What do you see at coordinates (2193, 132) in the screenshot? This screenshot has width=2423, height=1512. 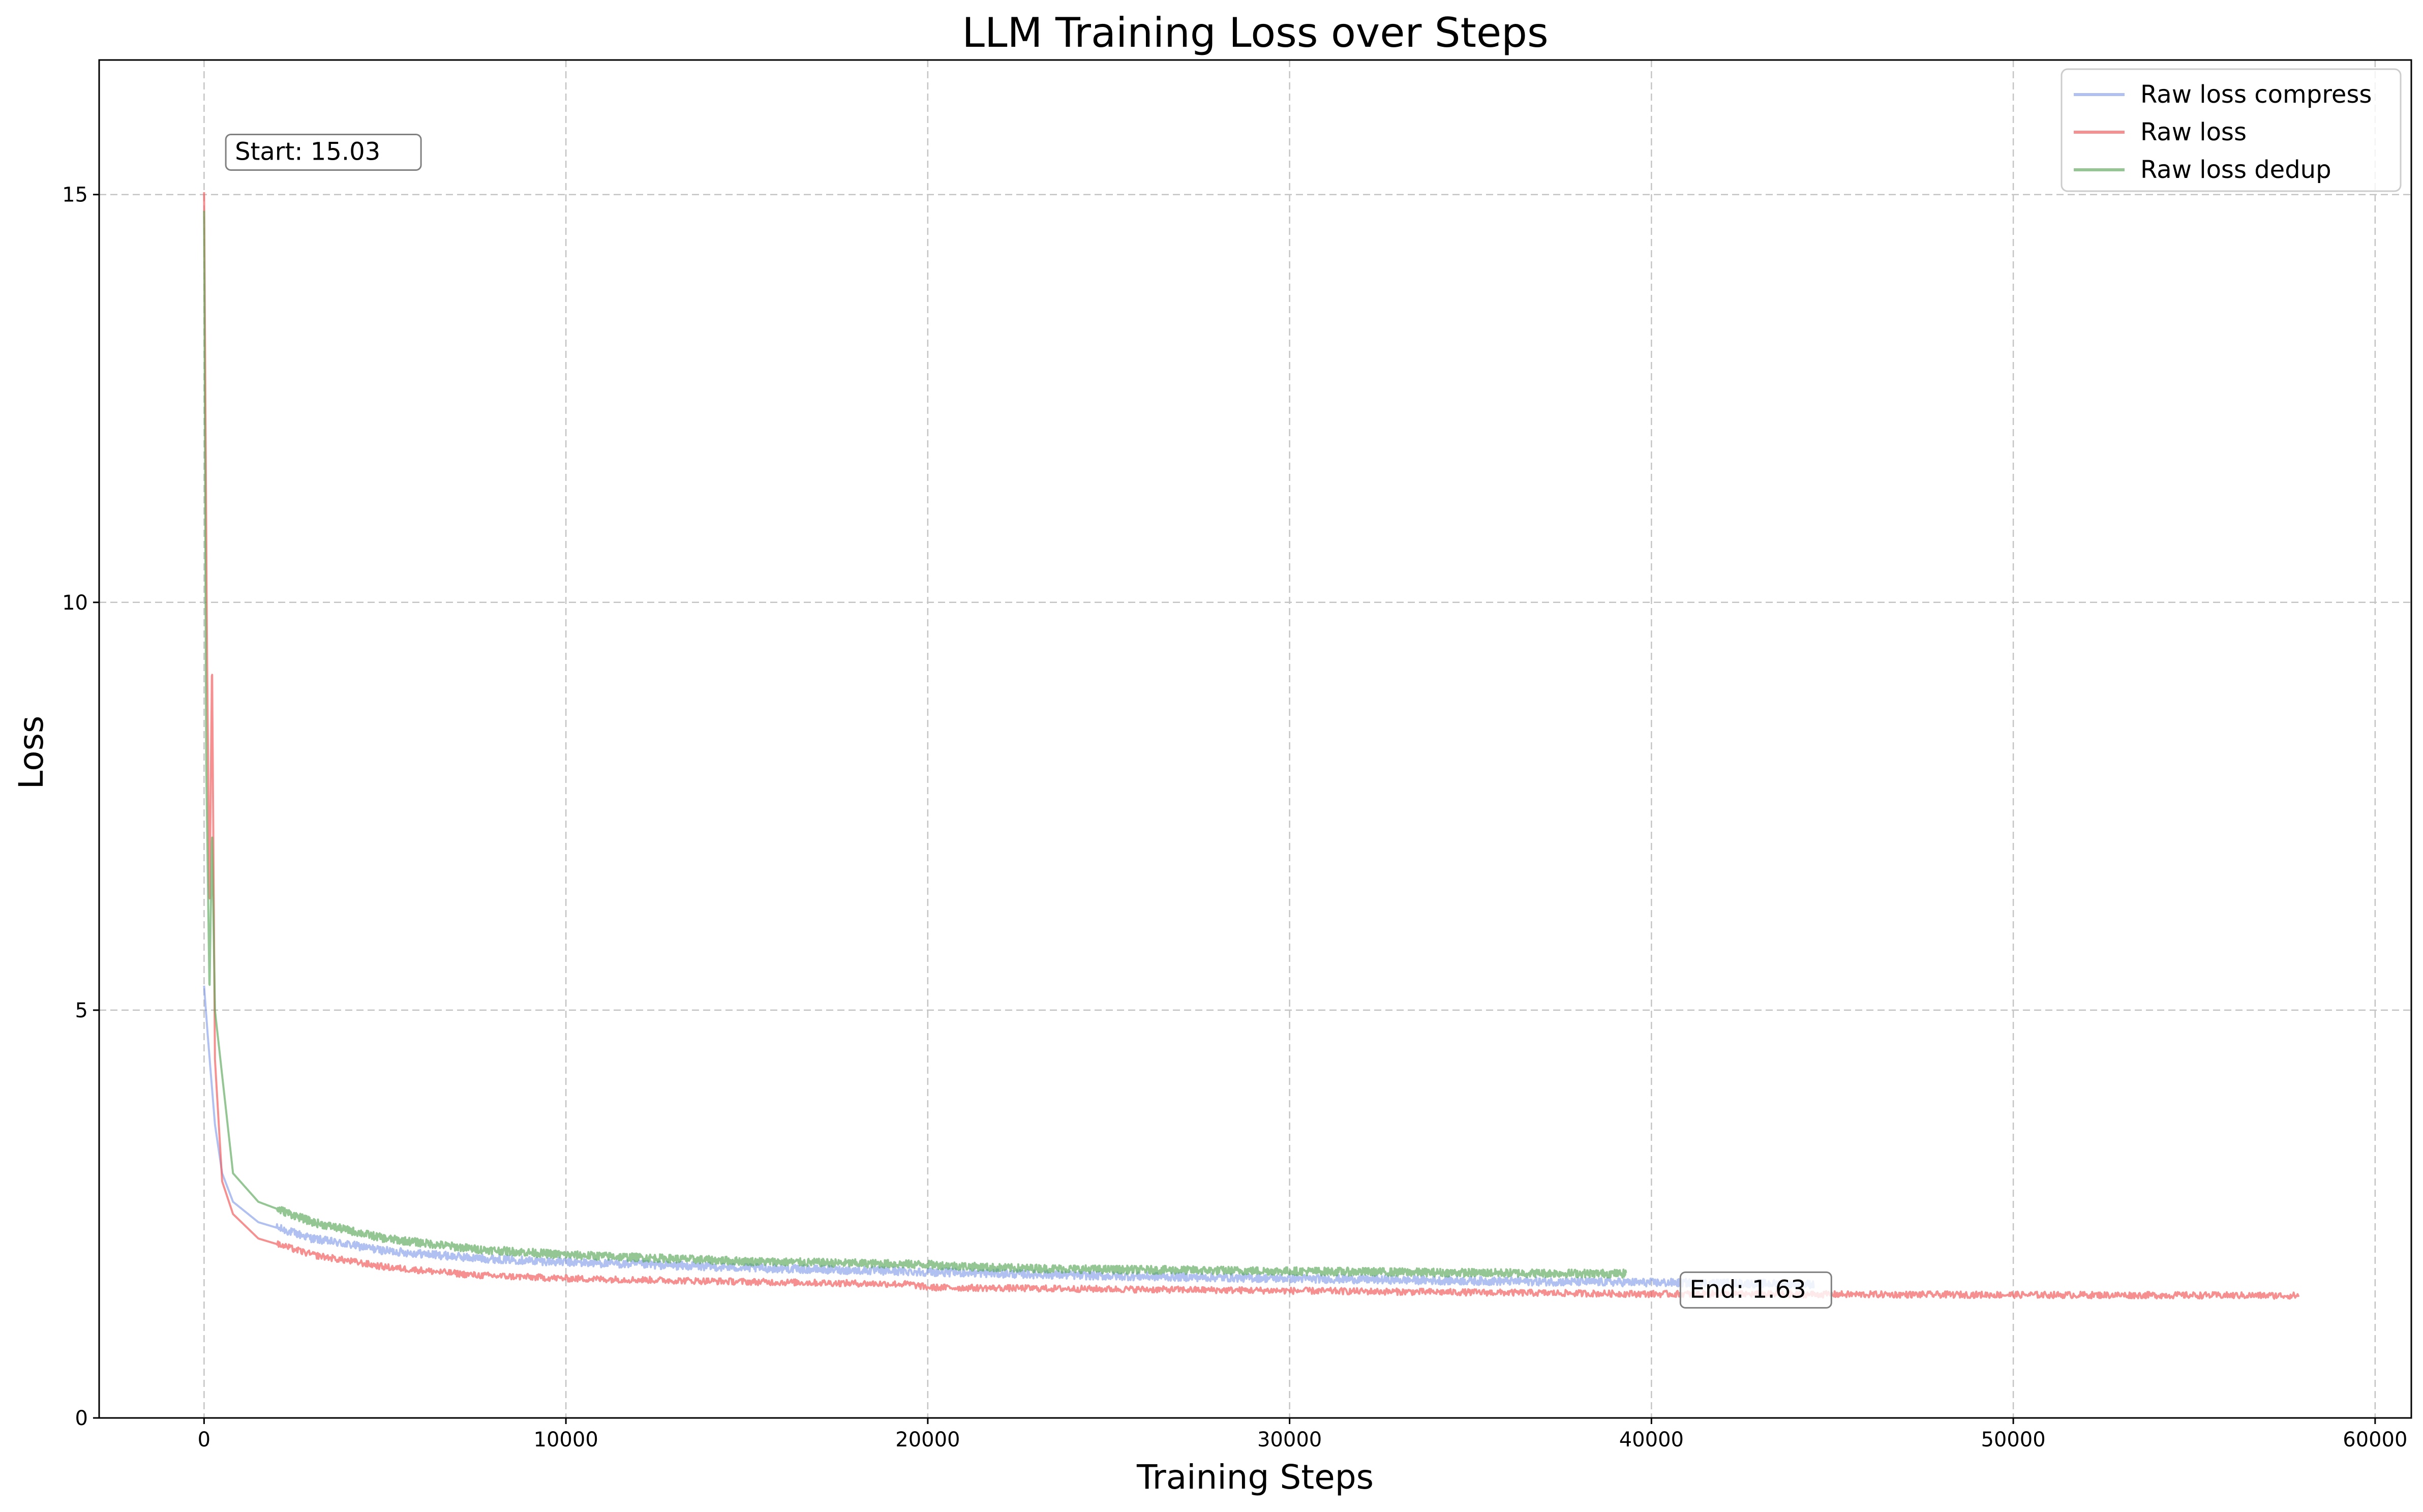 I see `legend-label-1: Raw loss` at bounding box center [2193, 132].